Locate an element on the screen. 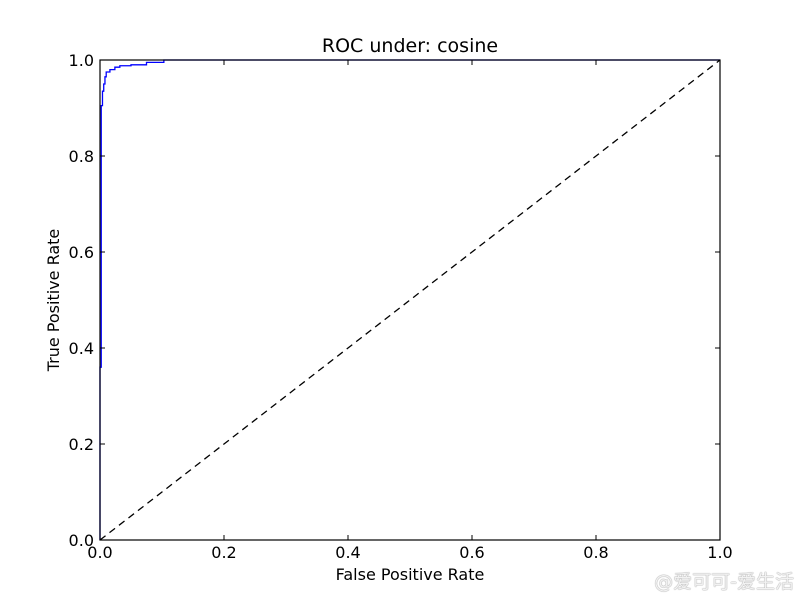 The height and width of the screenshot is (600, 800). x-tick-label: 0.6 is located at coordinates (471, 552).